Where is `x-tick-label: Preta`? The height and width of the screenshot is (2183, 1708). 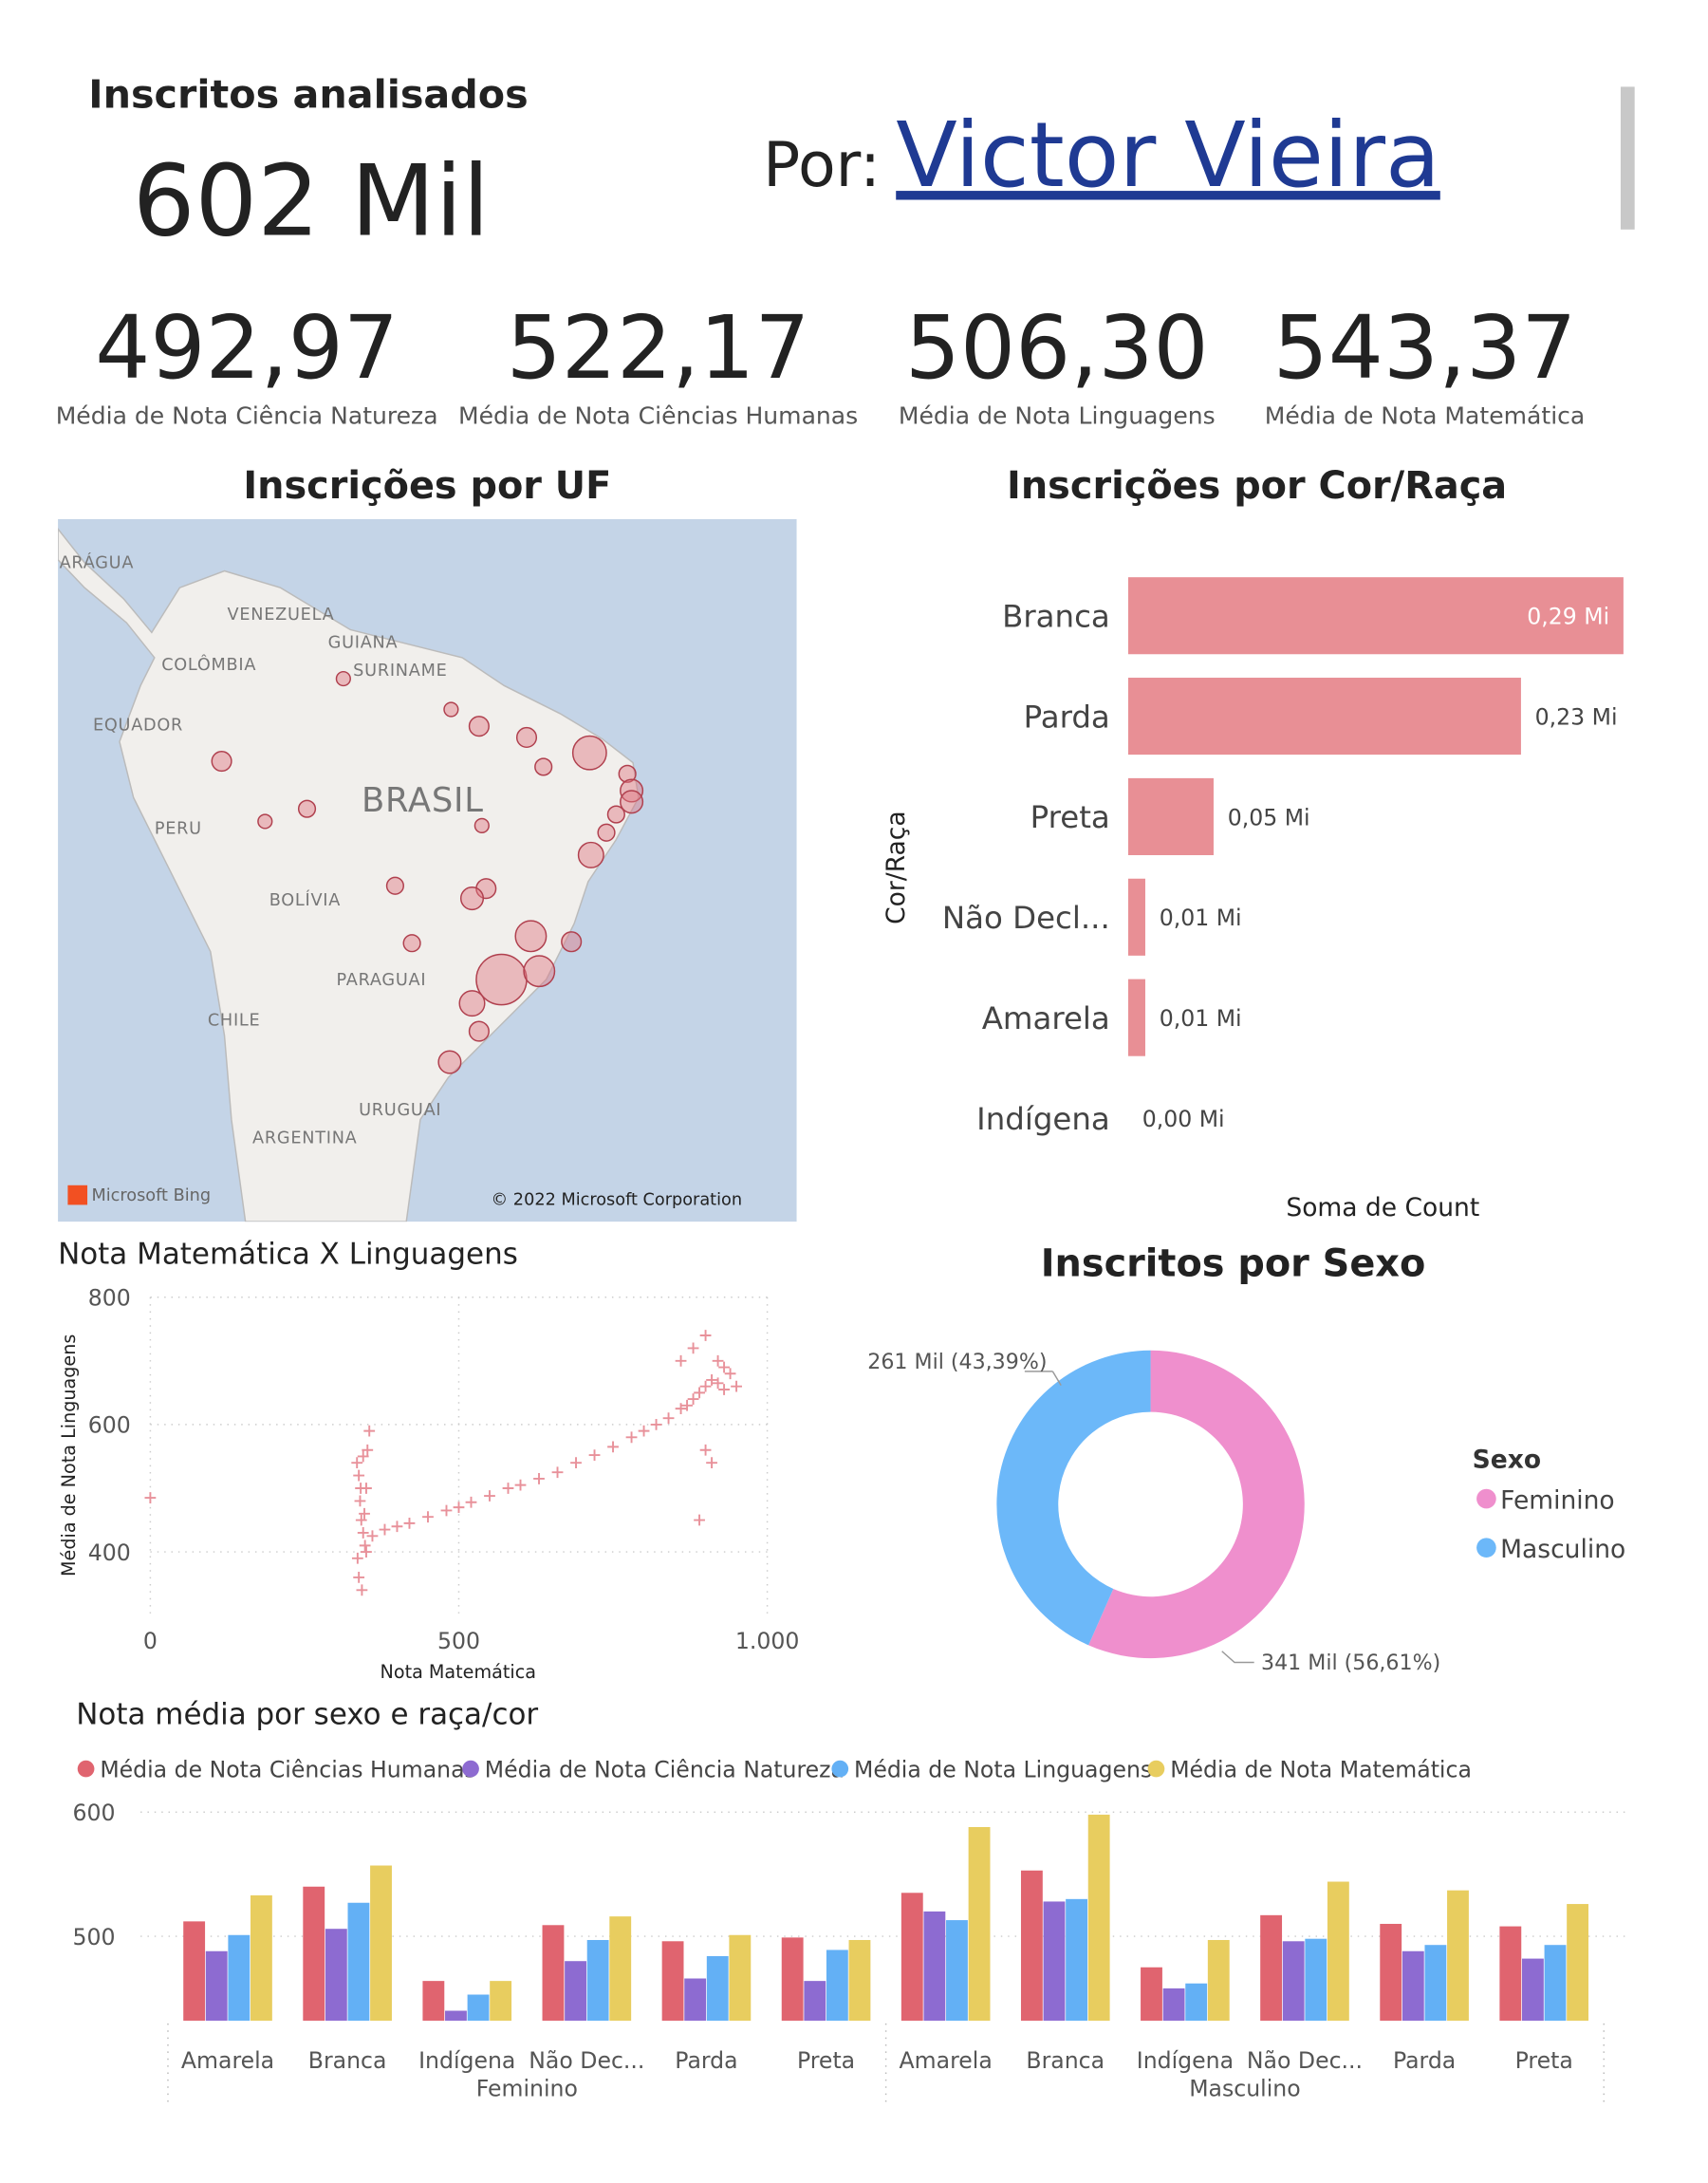 x-tick-label: Preta is located at coordinates (1544, 2060).